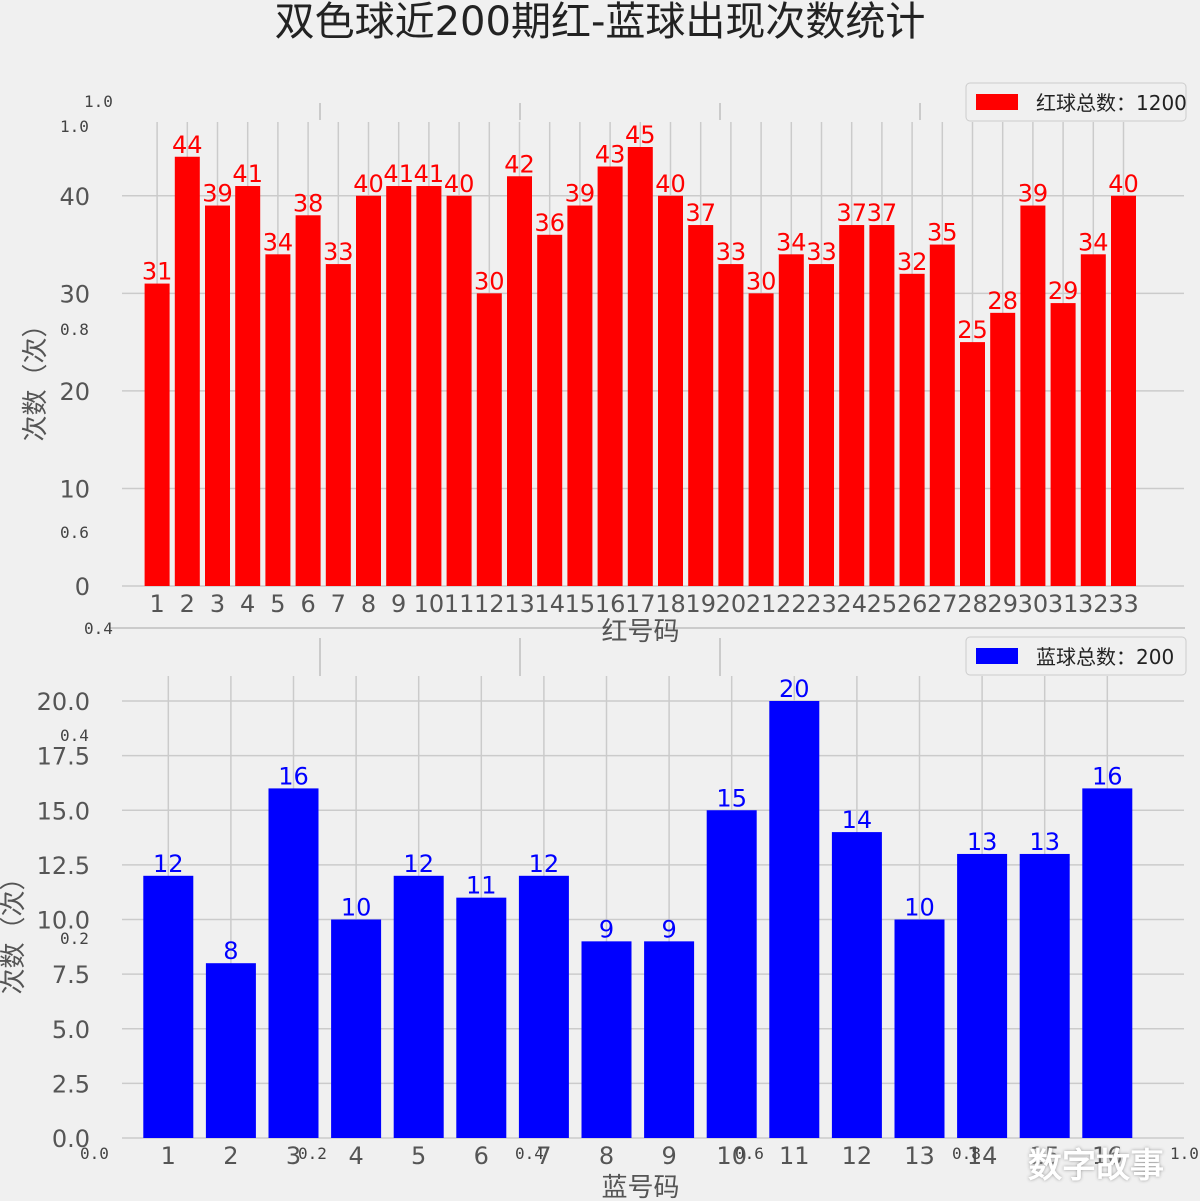  What do you see at coordinates (549, 223) in the screenshot?
I see `data-label: 36` at bounding box center [549, 223].